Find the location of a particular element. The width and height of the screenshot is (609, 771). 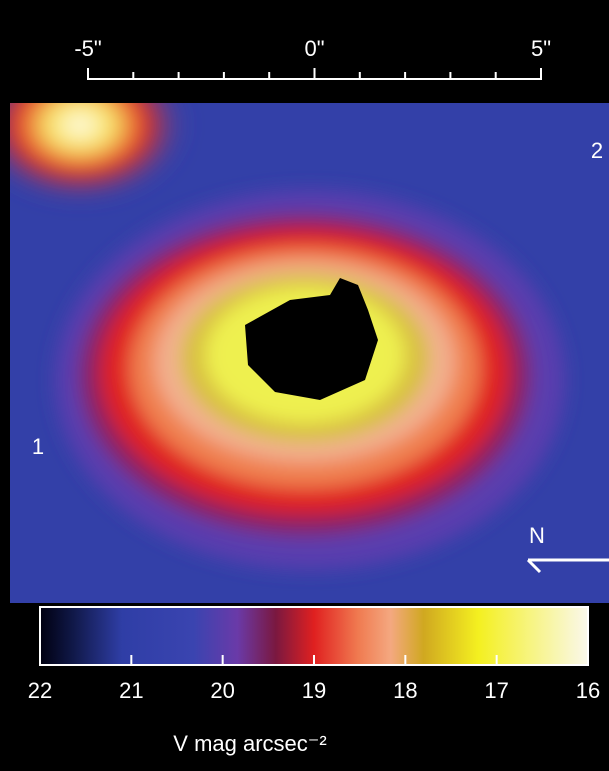

x-tick-label: 0" is located at coordinates (314, 48).